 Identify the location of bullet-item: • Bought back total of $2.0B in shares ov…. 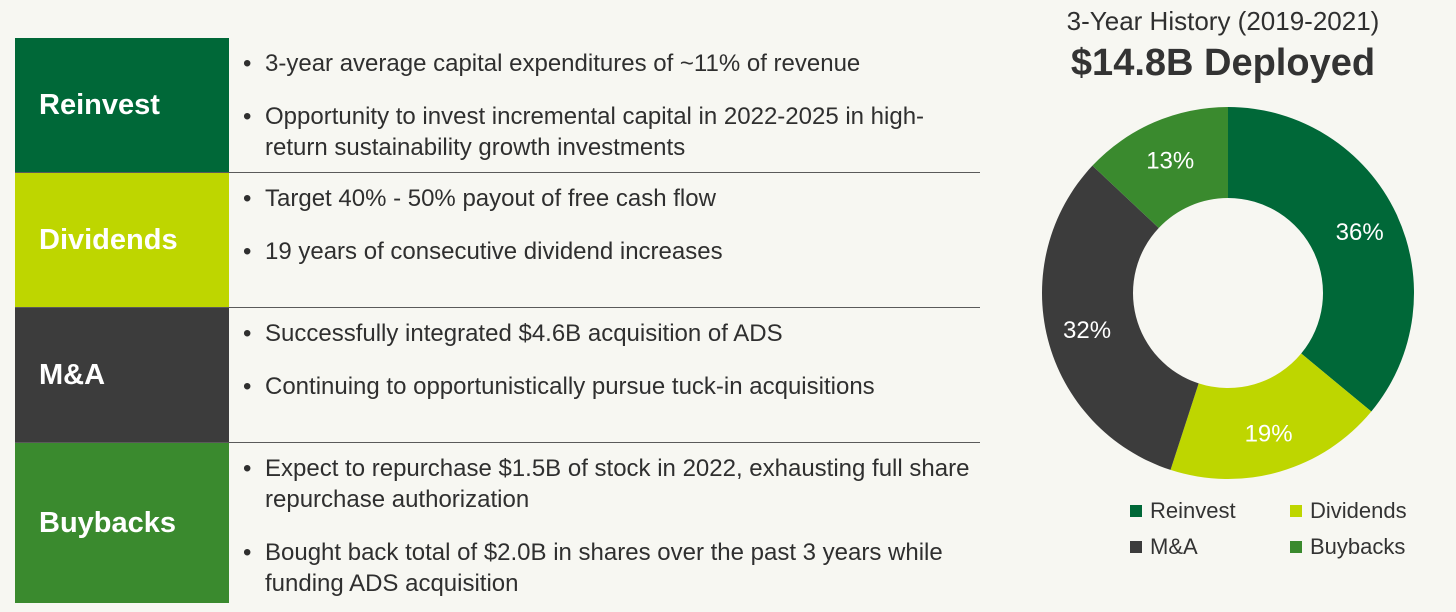
(610, 568).